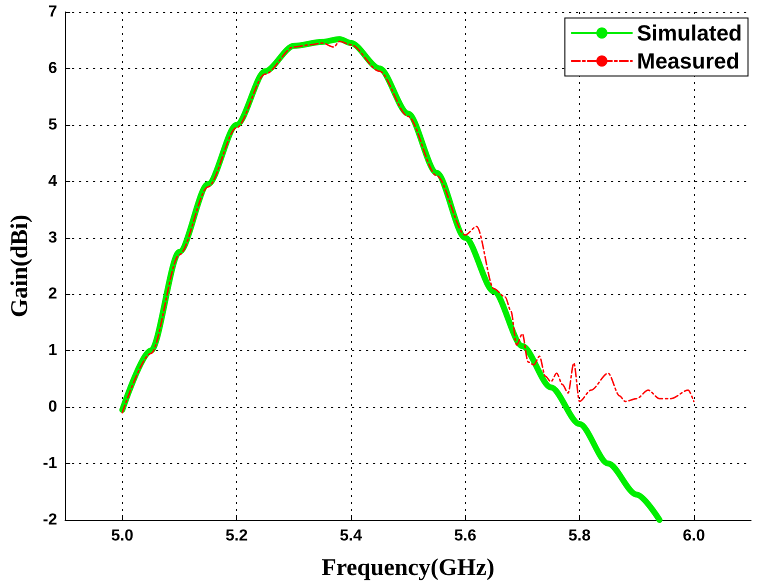  I want to click on y-tick-label: 3, so click(53, 237).